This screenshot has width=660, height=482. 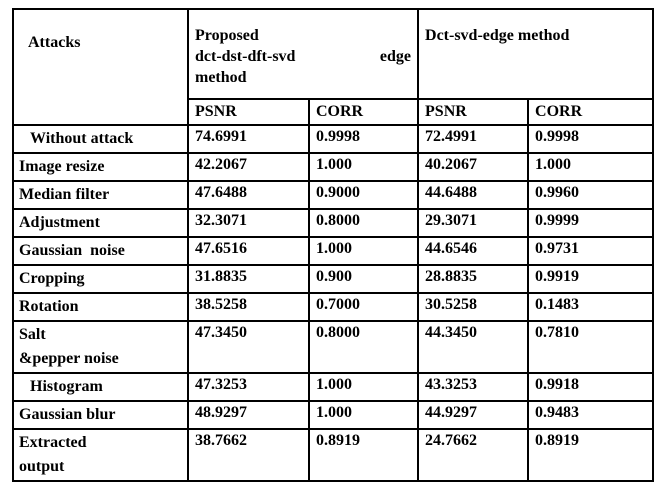 What do you see at coordinates (473, 387) in the screenshot?
I see `psnr-dctsvd-cell: 43.3253` at bounding box center [473, 387].